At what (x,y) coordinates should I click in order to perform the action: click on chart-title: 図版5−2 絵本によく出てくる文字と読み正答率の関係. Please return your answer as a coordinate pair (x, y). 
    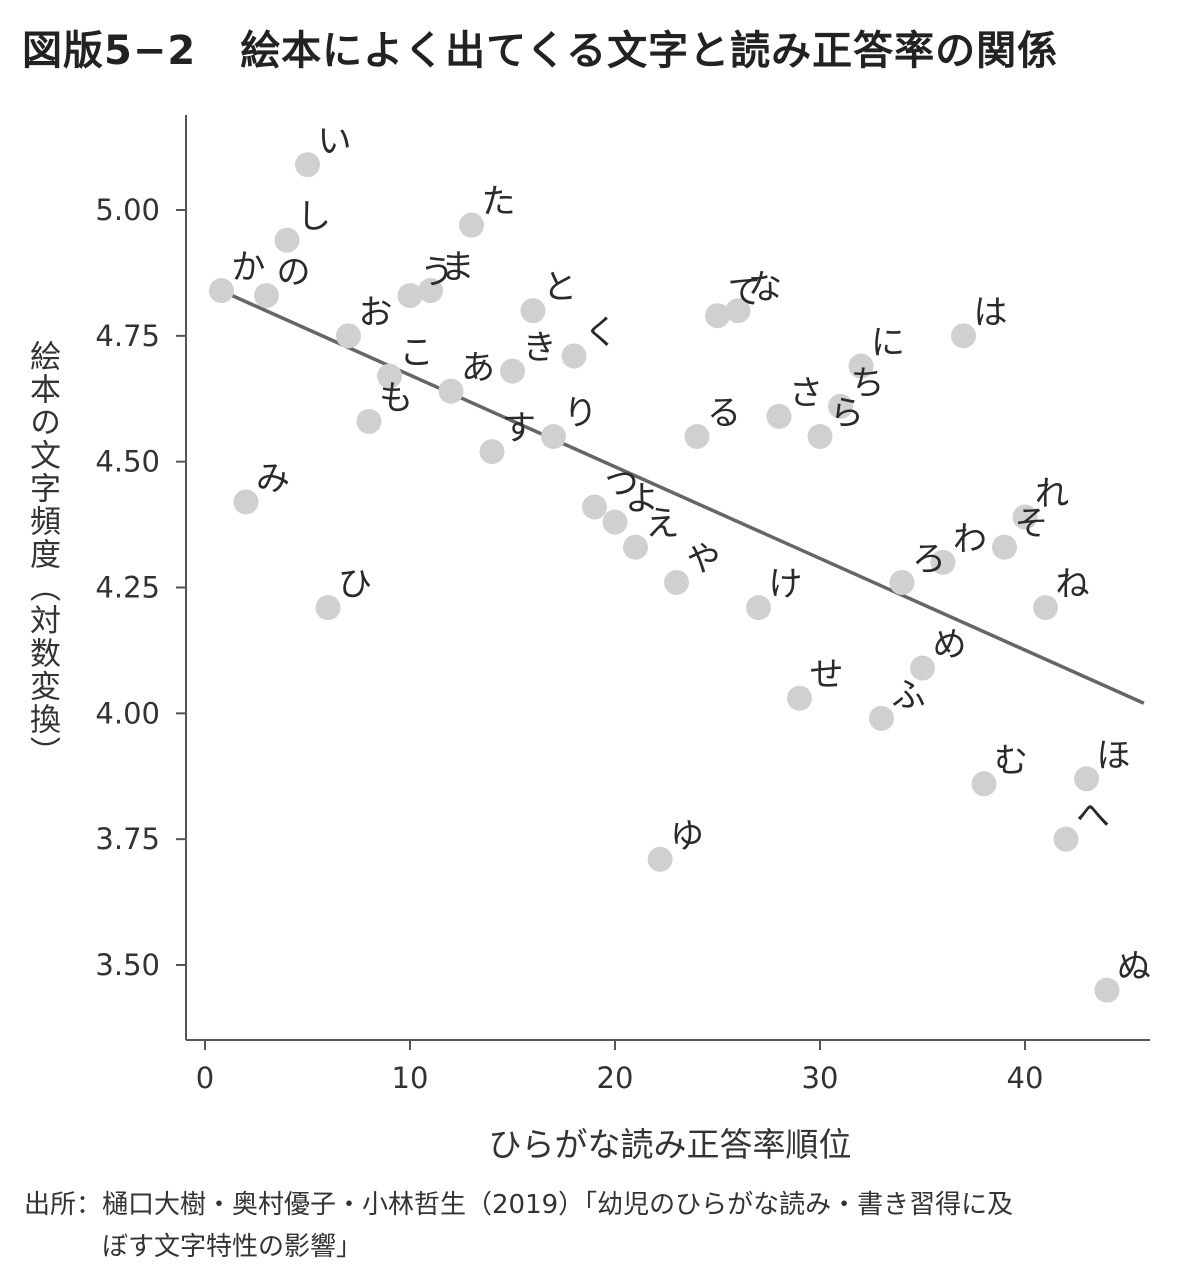
    Looking at the image, I should click on (540, 47).